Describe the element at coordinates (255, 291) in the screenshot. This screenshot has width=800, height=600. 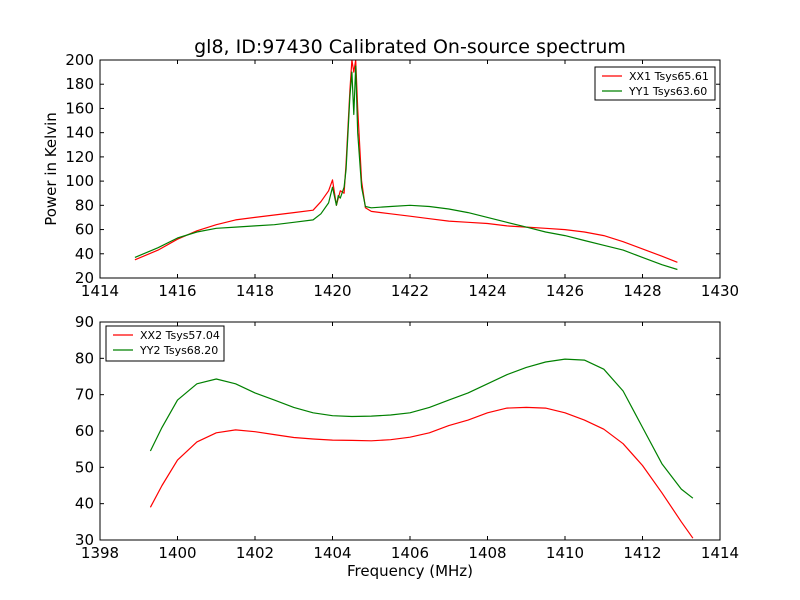
I see `x-tick-label: 1418` at that location.